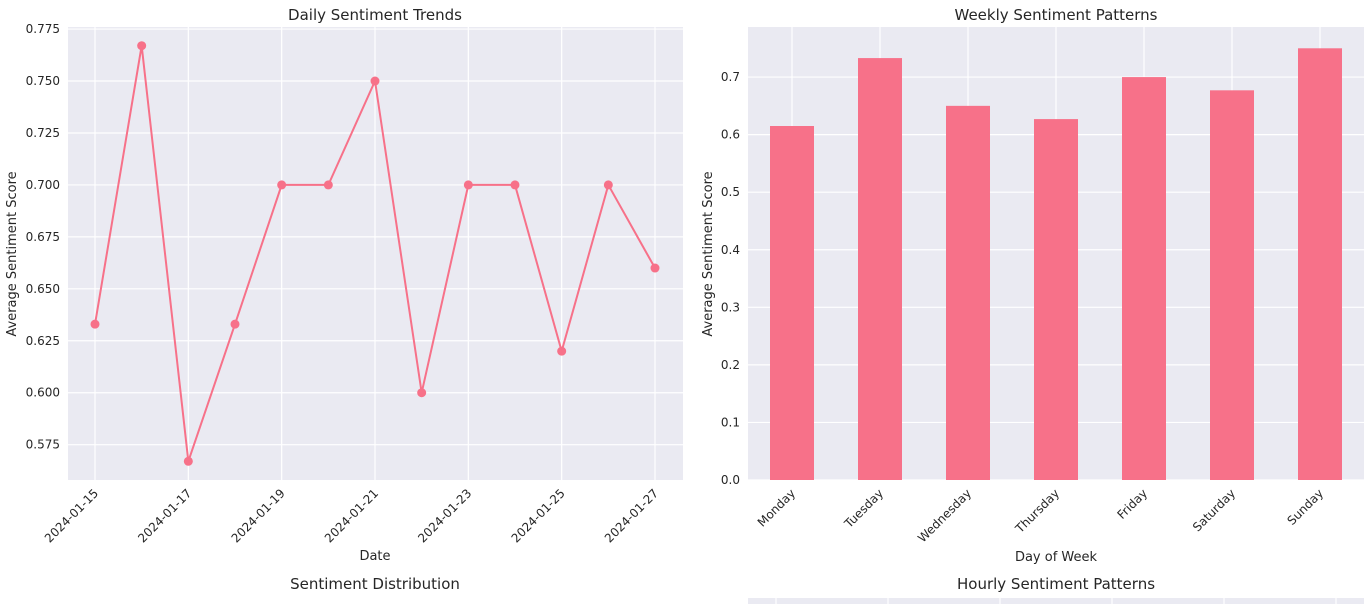  What do you see at coordinates (1133, 504) in the screenshot?
I see `weekly-x-tick-label: Friday` at bounding box center [1133, 504].